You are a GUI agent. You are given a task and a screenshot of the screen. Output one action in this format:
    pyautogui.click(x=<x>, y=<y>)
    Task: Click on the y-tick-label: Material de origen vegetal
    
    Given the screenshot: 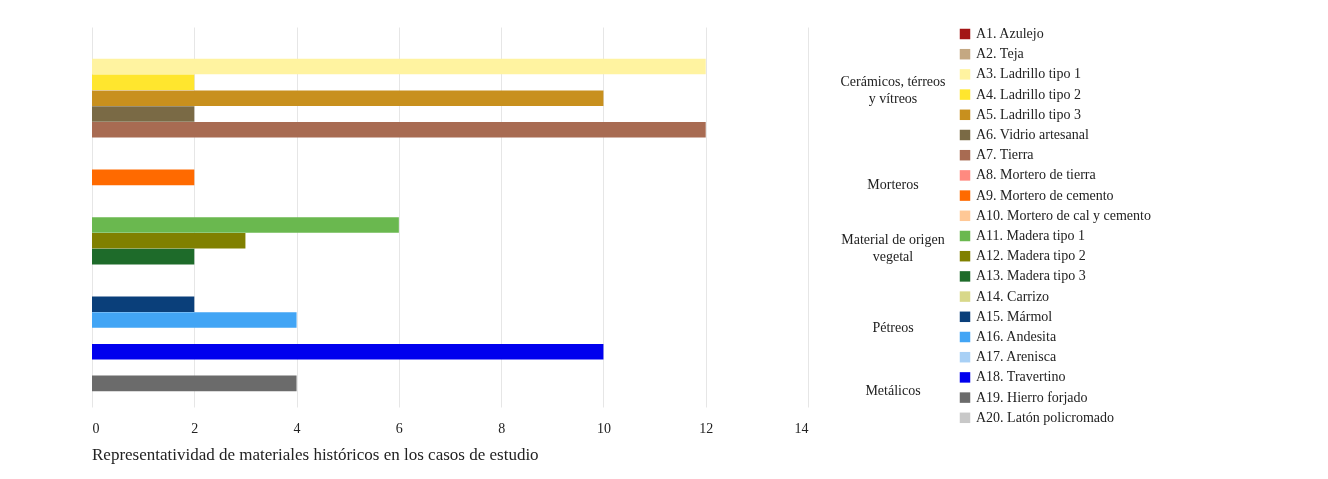 What is the action you would take?
    pyautogui.click(x=893, y=248)
    